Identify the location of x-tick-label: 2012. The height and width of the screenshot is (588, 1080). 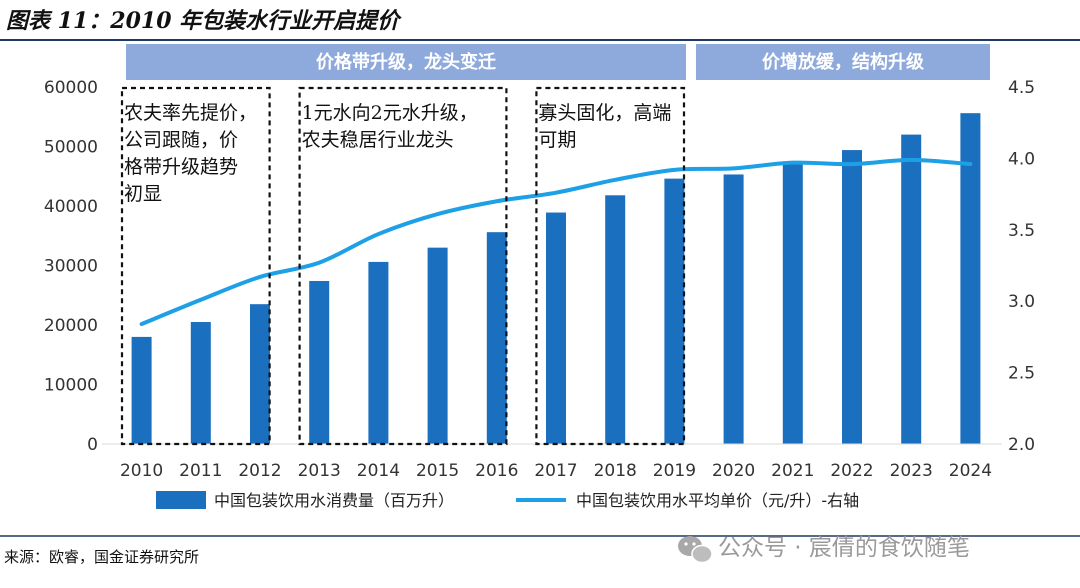
(259, 471).